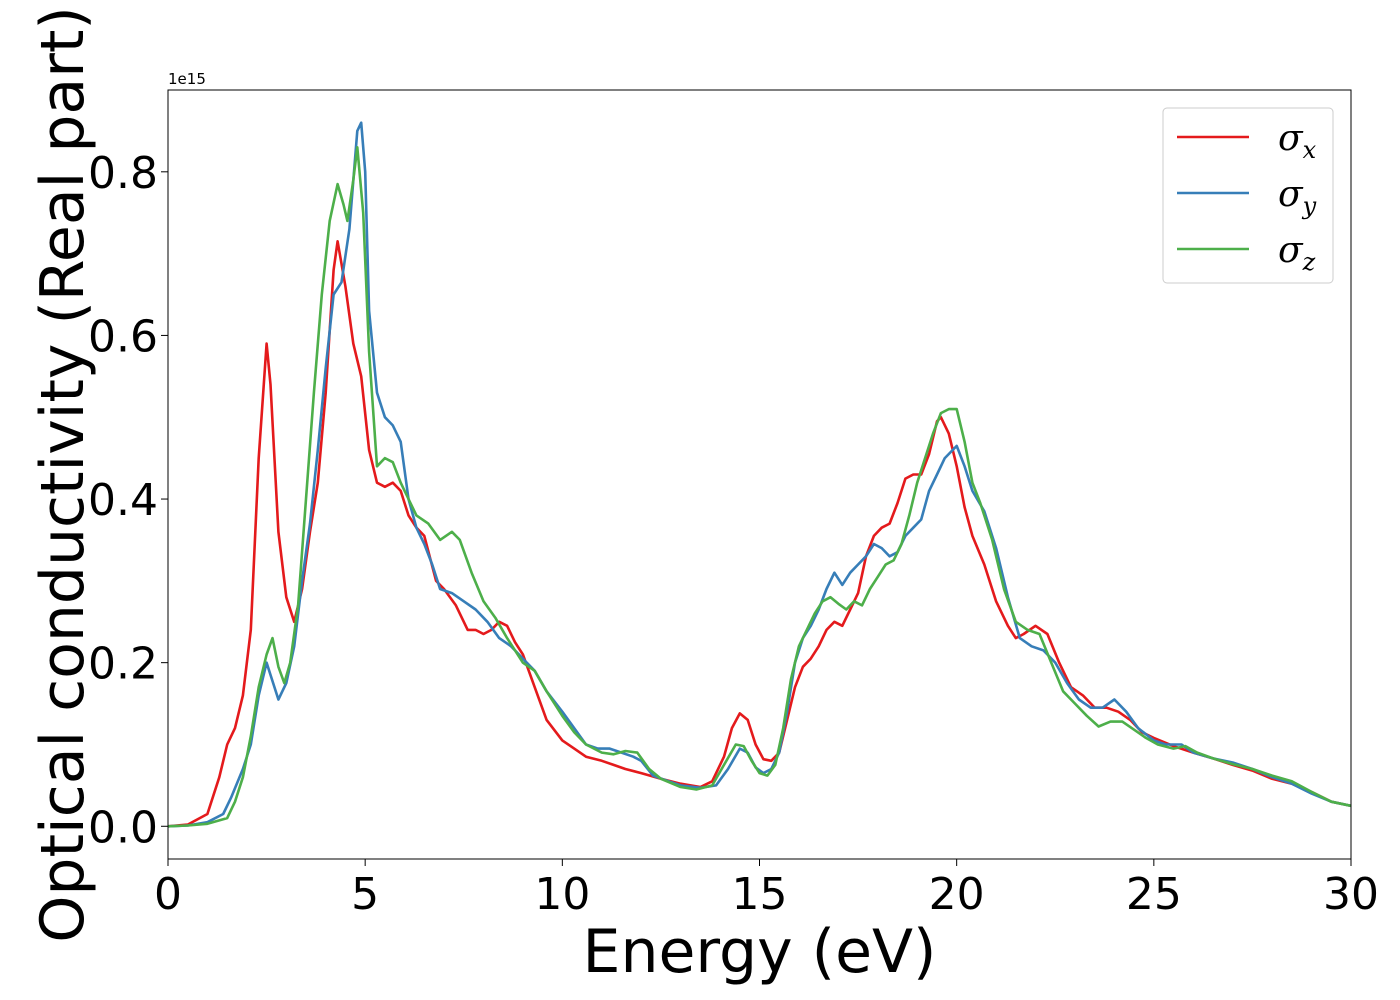 The width and height of the screenshot is (1400, 1000). Describe the element at coordinates (123, 336) in the screenshot. I see `y-tick-label: 0.6` at that location.